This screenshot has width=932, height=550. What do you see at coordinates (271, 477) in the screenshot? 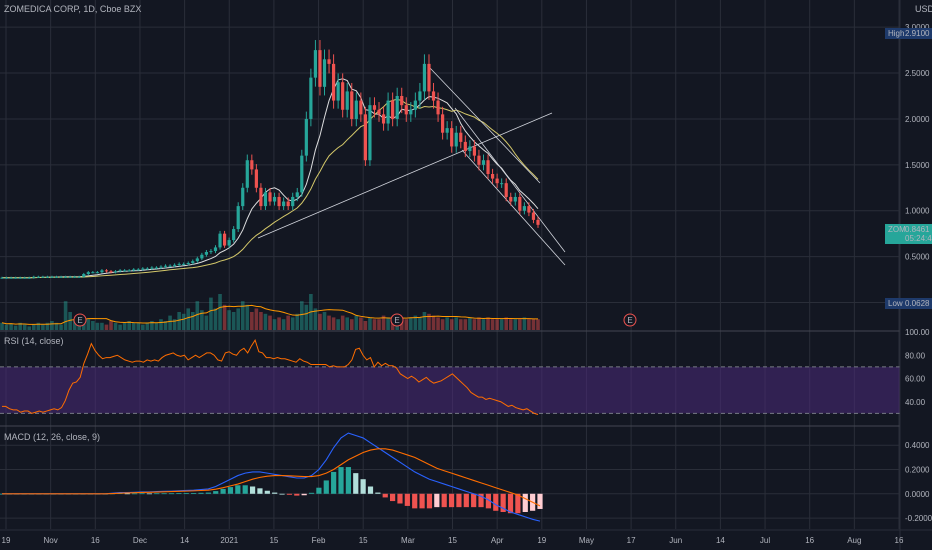
I see `macd-line` at bounding box center [271, 477].